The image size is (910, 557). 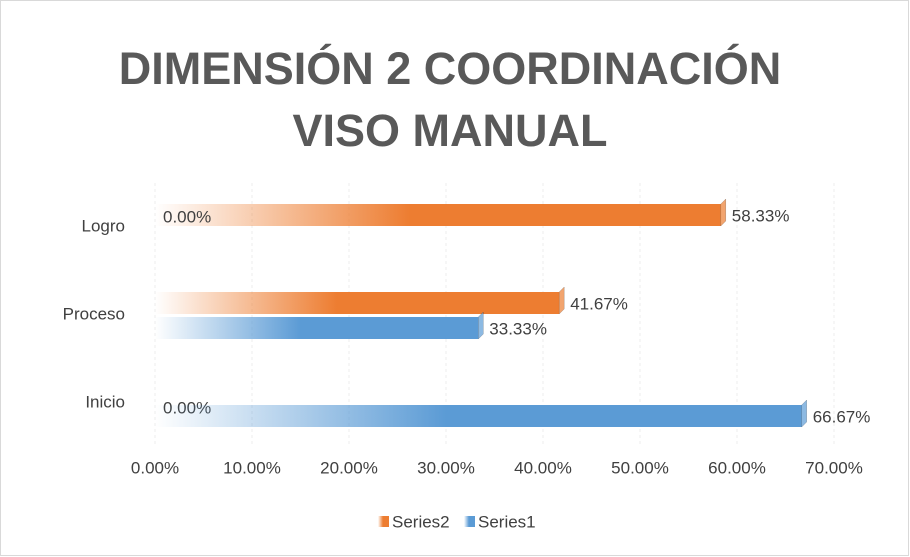 I want to click on x-tick-label: 30.00%, so click(x=446, y=467).